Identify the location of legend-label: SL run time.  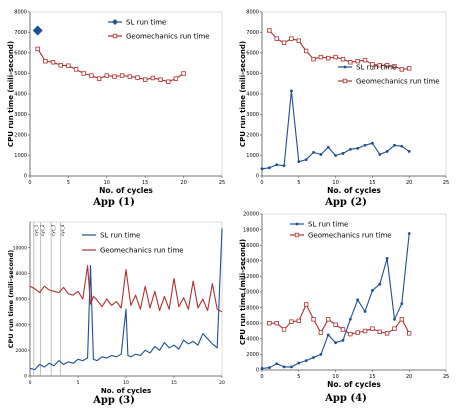
(376, 68).